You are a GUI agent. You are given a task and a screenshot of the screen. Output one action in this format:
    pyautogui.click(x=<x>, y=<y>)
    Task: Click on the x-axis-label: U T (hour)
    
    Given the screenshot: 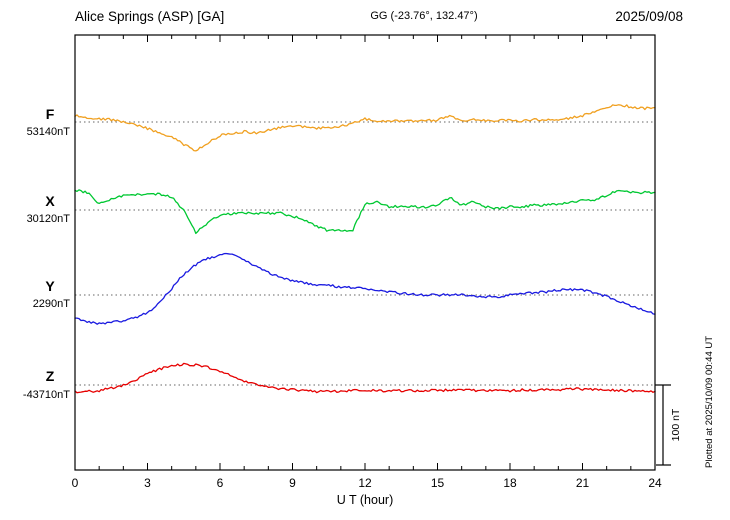 What is the action you would take?
    pyautogui.click(x=365, y=500)
    